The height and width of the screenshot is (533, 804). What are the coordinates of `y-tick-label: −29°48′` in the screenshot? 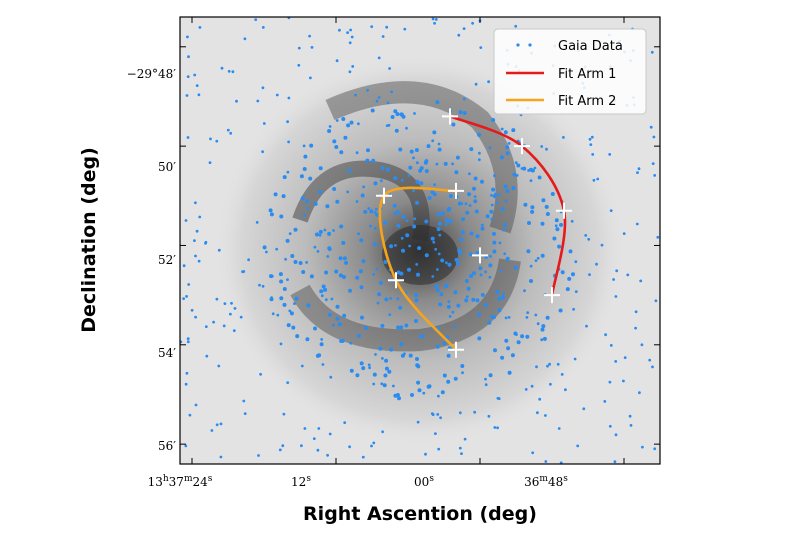 It's located at (152, 74).